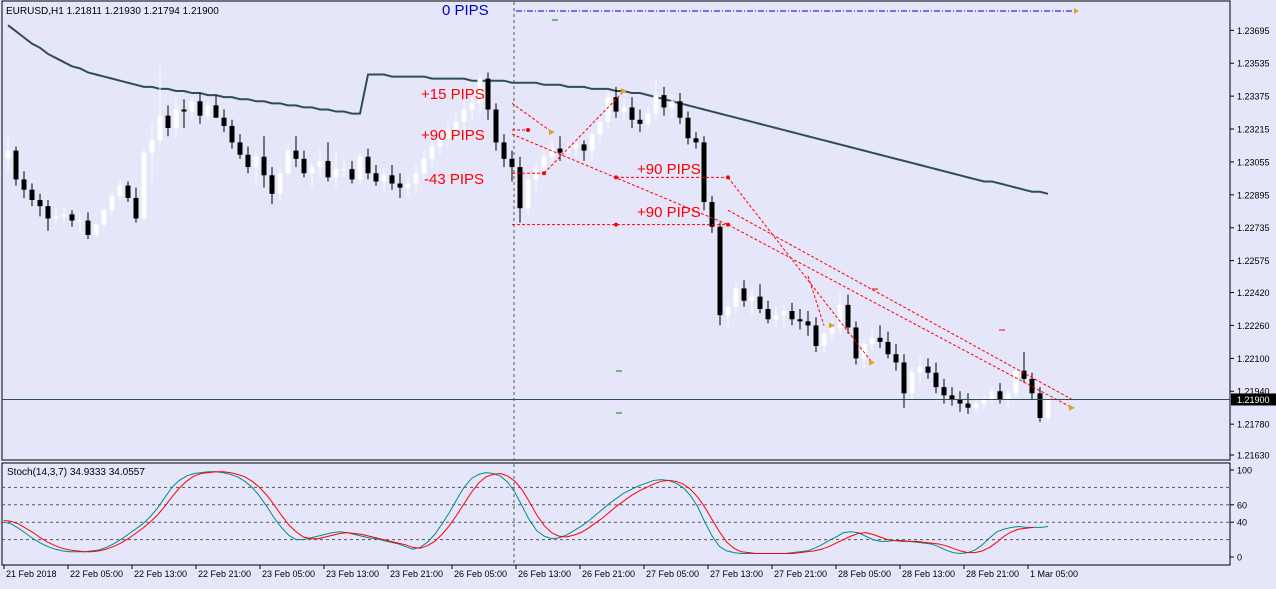  I want to click on time-axis-label: 21 Feb 2018, so click(31, 574).